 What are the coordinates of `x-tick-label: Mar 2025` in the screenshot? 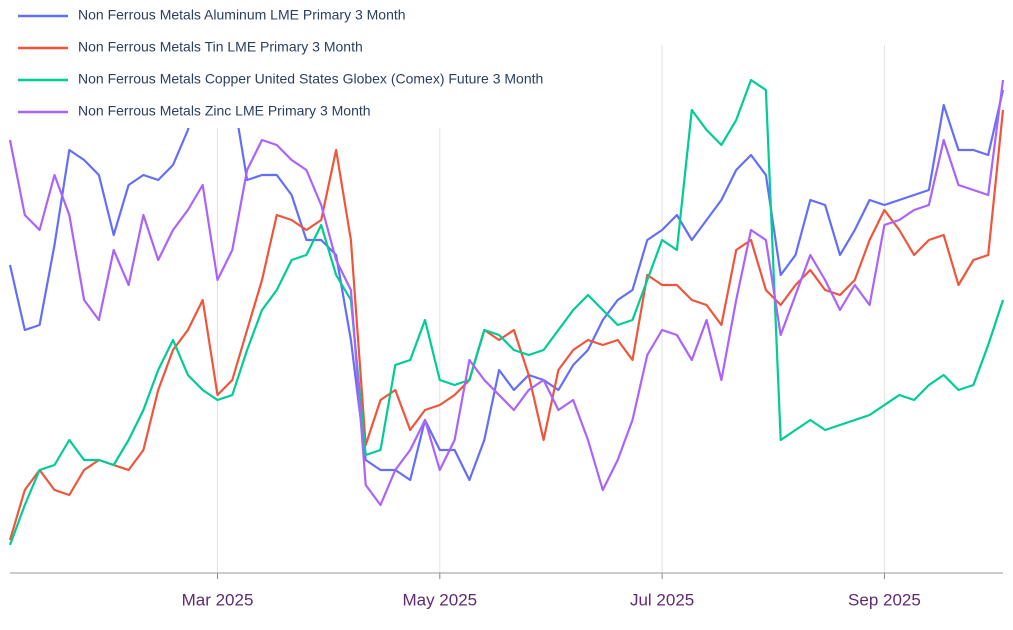 It's located at (218, 599).